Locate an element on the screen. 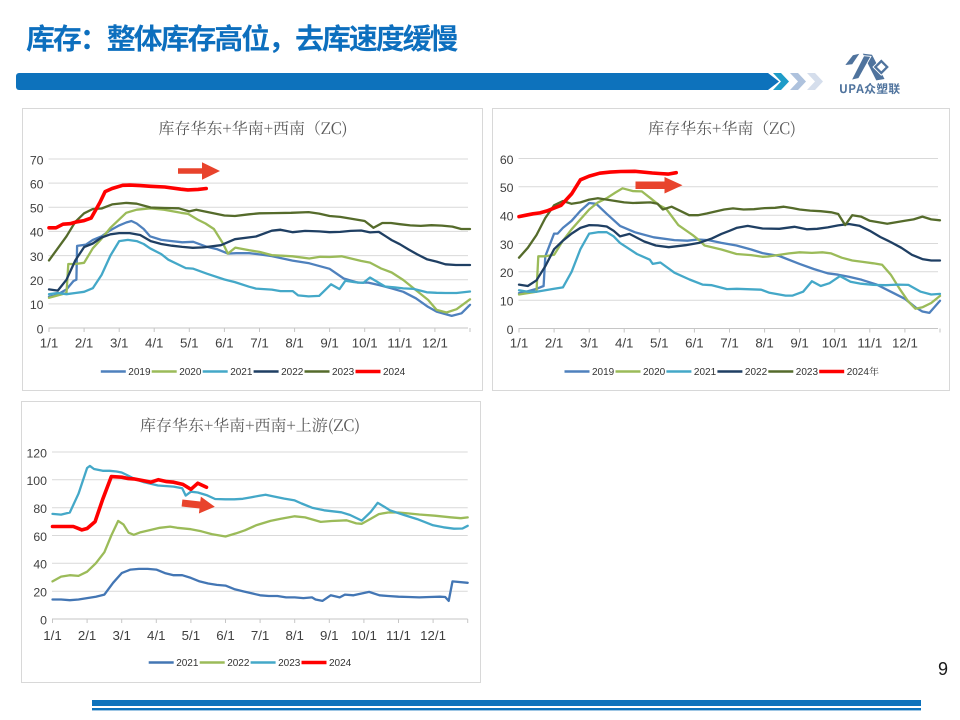 Image resolution: width=960 pixels, height=720 pixels. svg-text: 100 is located at coordinates (36, 481).